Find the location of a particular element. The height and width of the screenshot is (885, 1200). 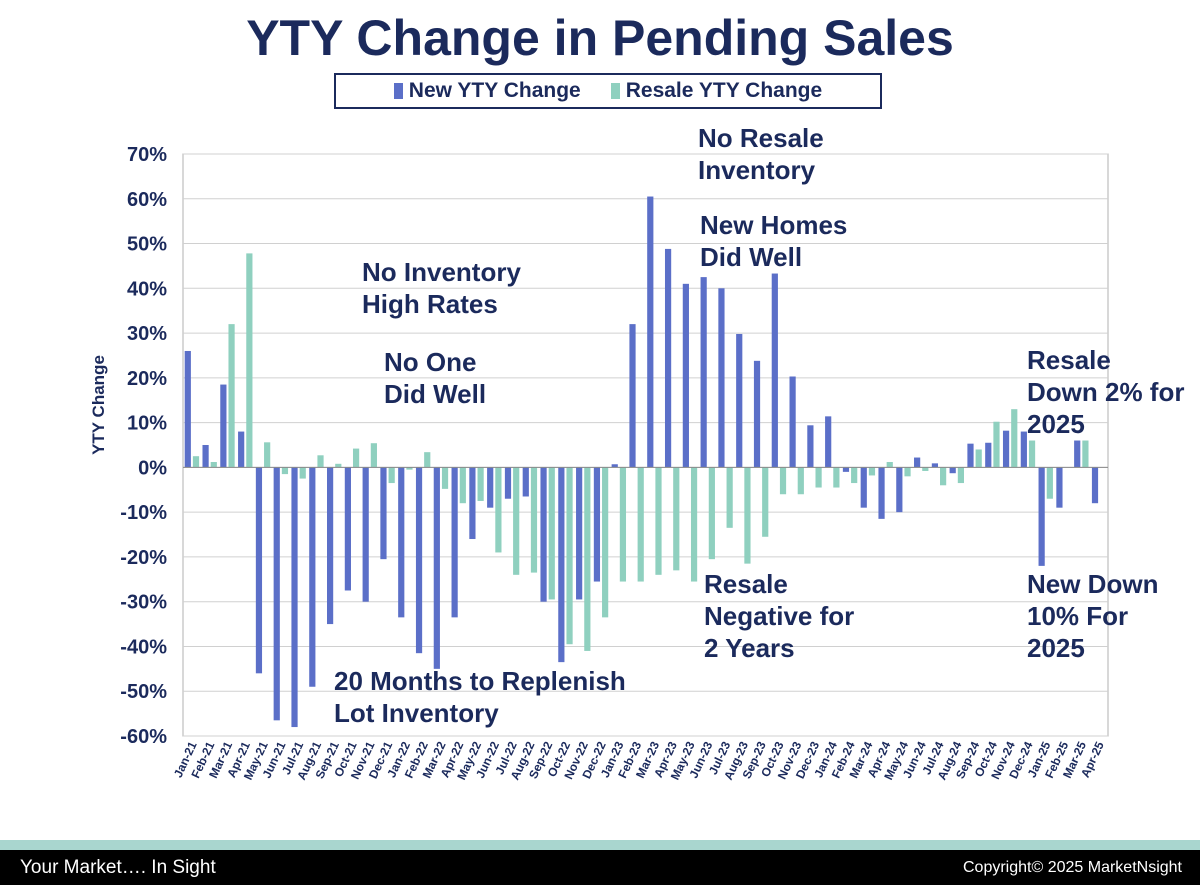

footer-copyright: Copyright© 2025 MarketNsight is located at coordinates (1072, 867).